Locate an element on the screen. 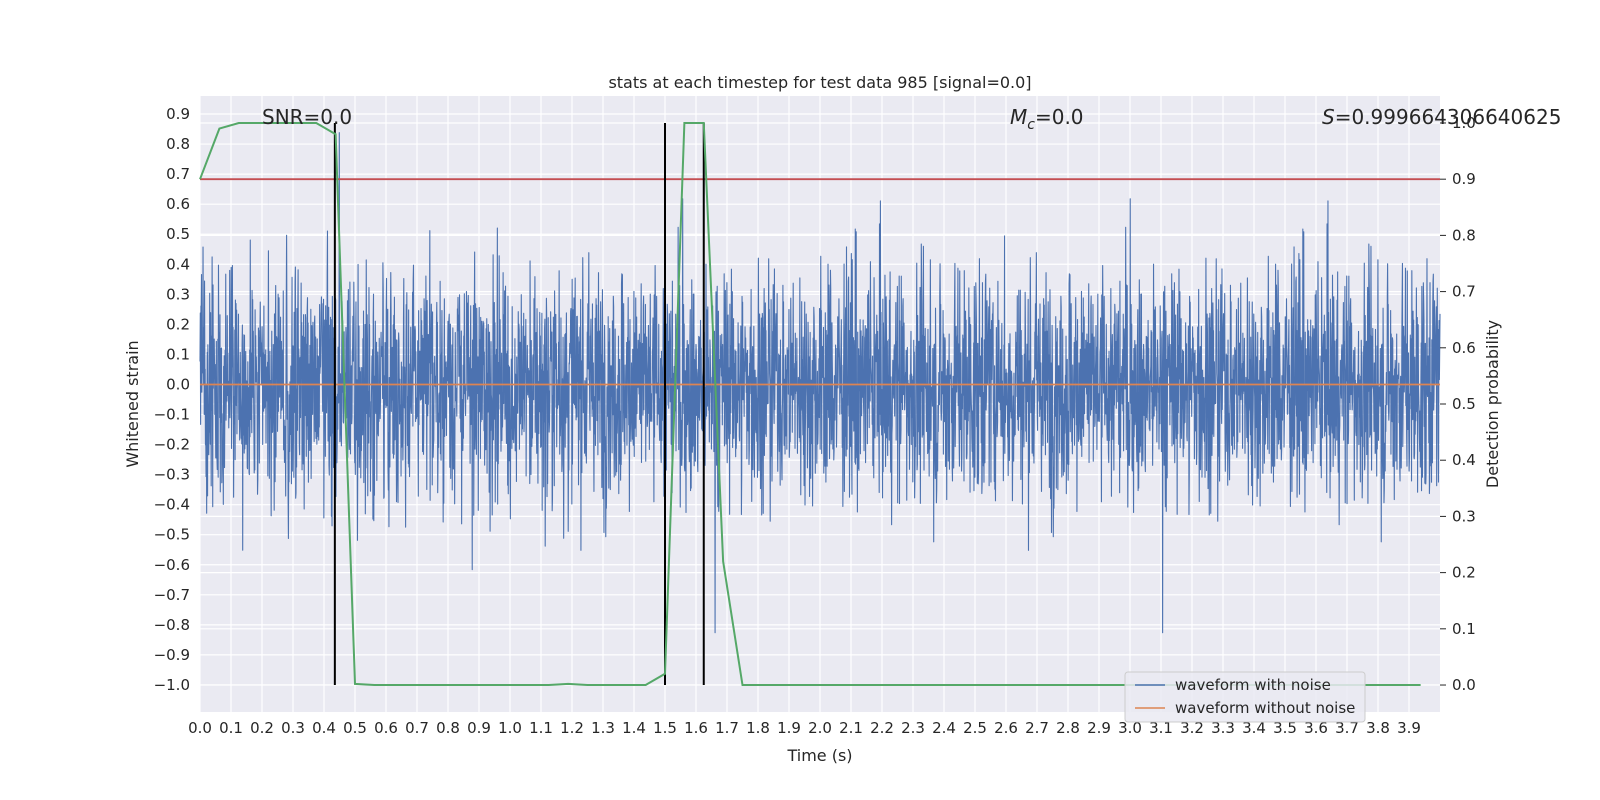 The width and height of the screenshot is (1600, 800). x-tick-label: 0.6 is located at coordinates (386, 728).